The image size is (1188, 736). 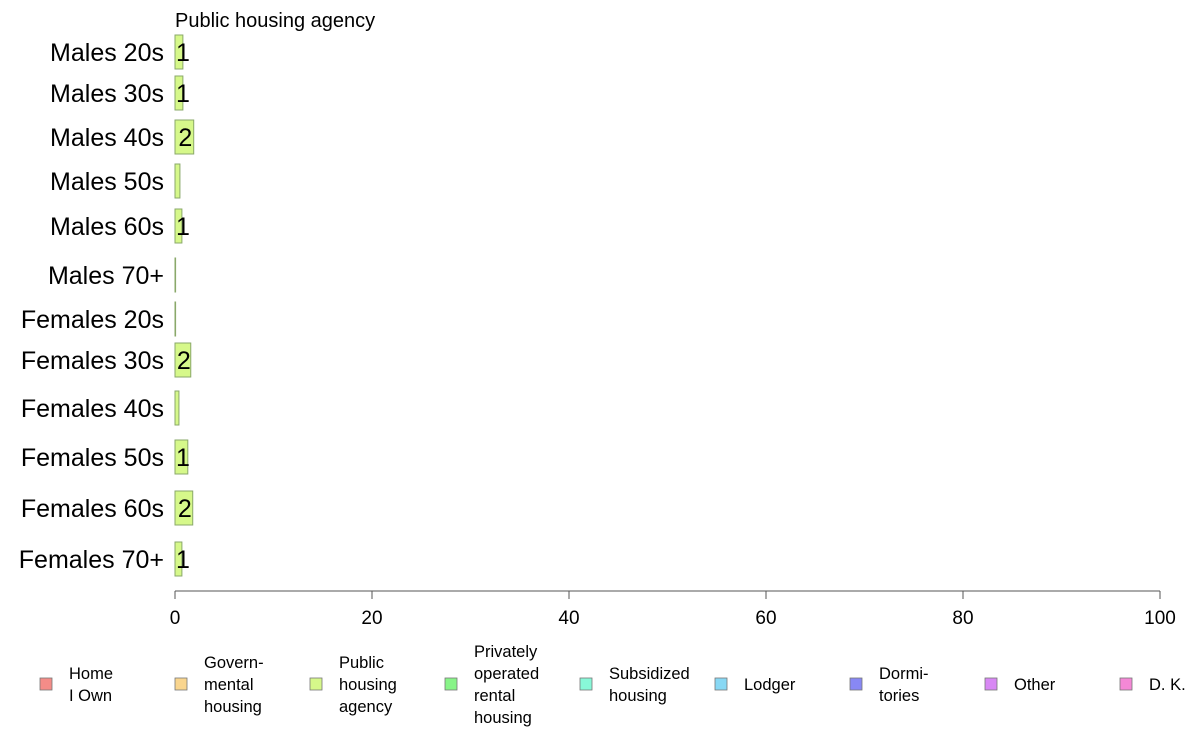 What do you see at coordinates (92, 509) in the screenshot?
I see `category-label: Females 60s` at bounding box center [92, 509].